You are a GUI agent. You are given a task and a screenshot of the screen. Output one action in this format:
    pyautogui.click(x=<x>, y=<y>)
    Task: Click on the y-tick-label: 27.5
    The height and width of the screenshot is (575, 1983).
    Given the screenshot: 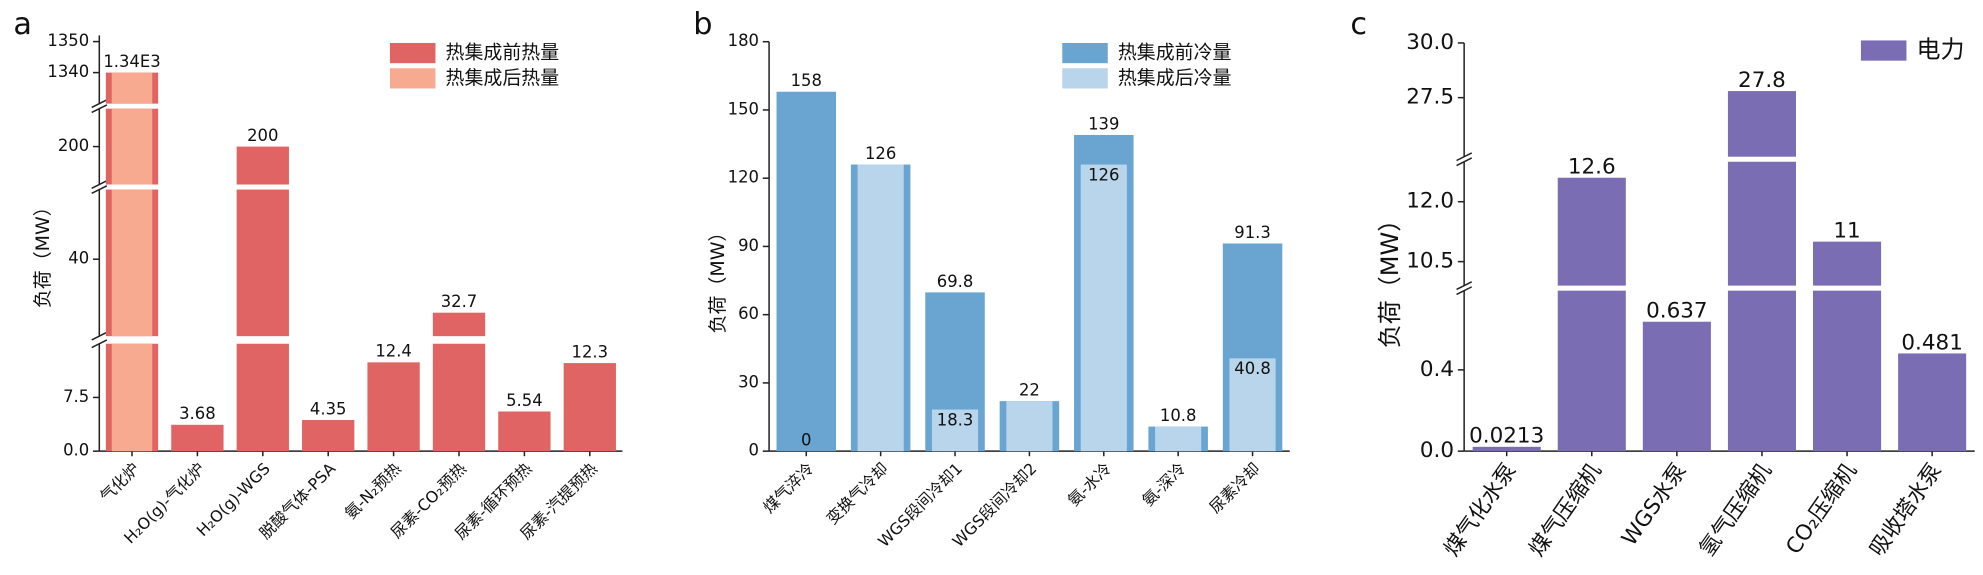 What is the action you would take?
    pyautogui.click(x=1430, y=97)
    